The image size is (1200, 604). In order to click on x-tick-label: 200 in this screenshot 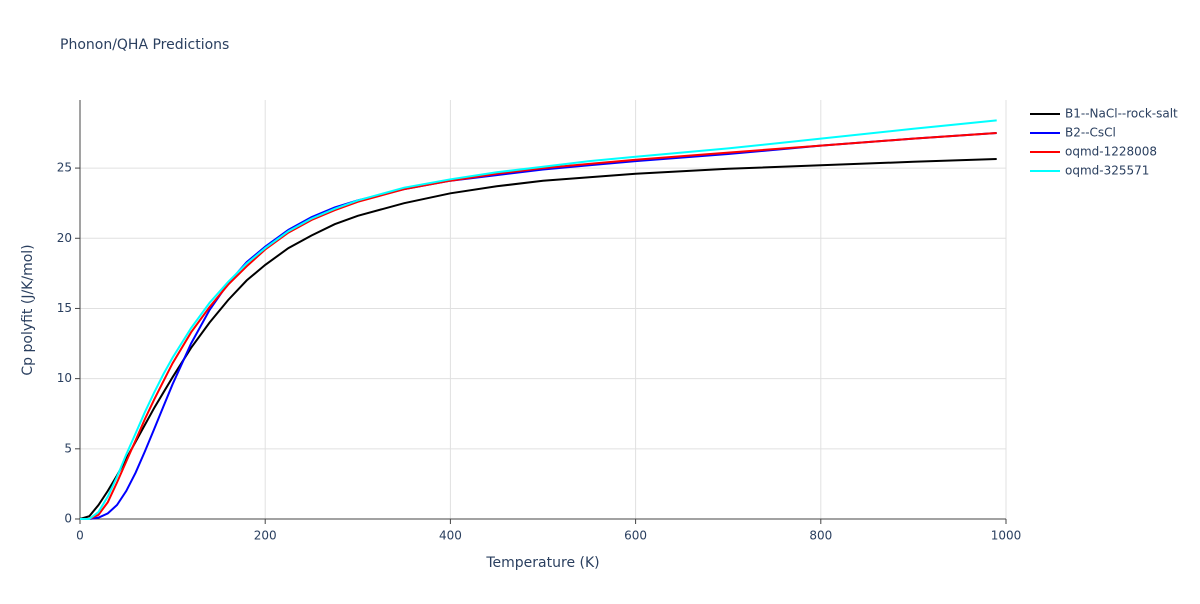, I will do `click(265, 536)`.